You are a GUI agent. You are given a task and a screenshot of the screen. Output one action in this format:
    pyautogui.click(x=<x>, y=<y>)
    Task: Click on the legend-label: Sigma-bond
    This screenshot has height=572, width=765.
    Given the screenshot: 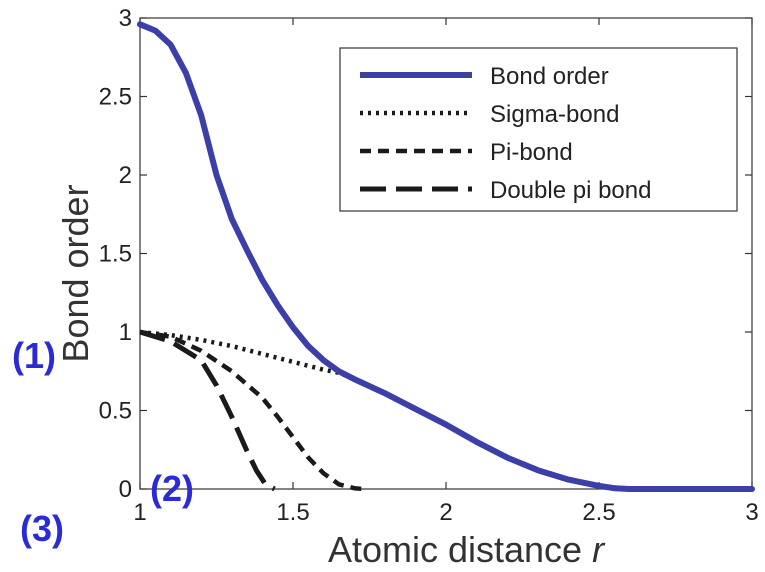 What is the action you would take?
    pyautogui.click(x=554, y=114)
    